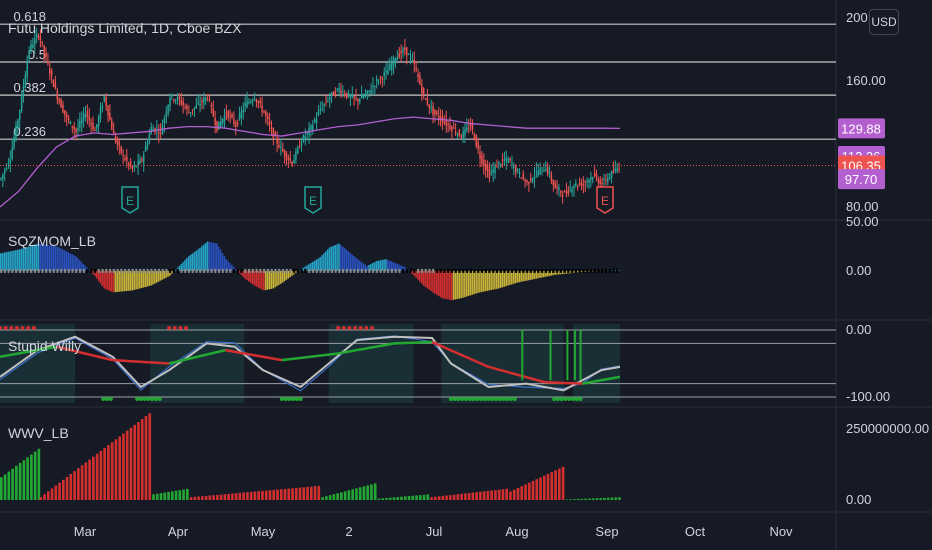 The image size is (932, 550). What do you see at coordinates (862, 221) in the screenshot?
I see `sqz-y-tick-0: 50.00` at bounding box center [862, 221].